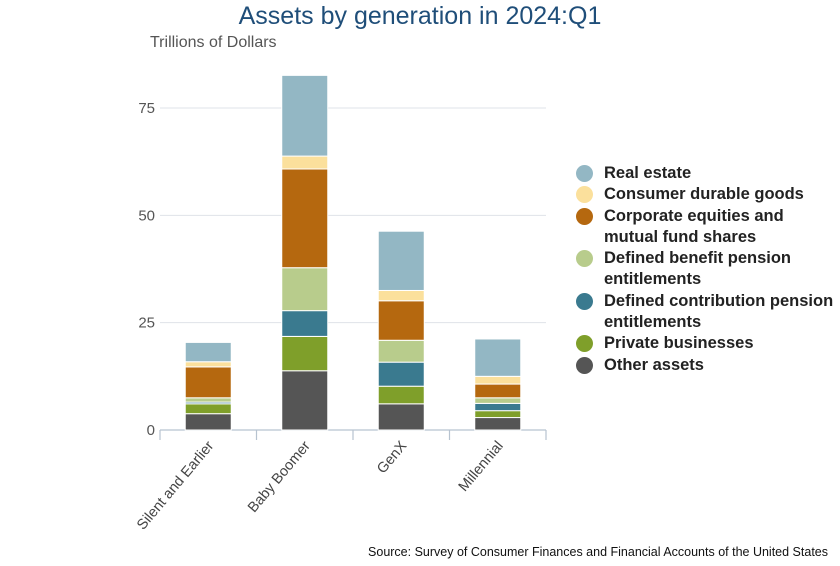 Image resolution: width=840 pixels, height=566 pixels. I want to click on legend-item: Private businesses, so click(707, 343).